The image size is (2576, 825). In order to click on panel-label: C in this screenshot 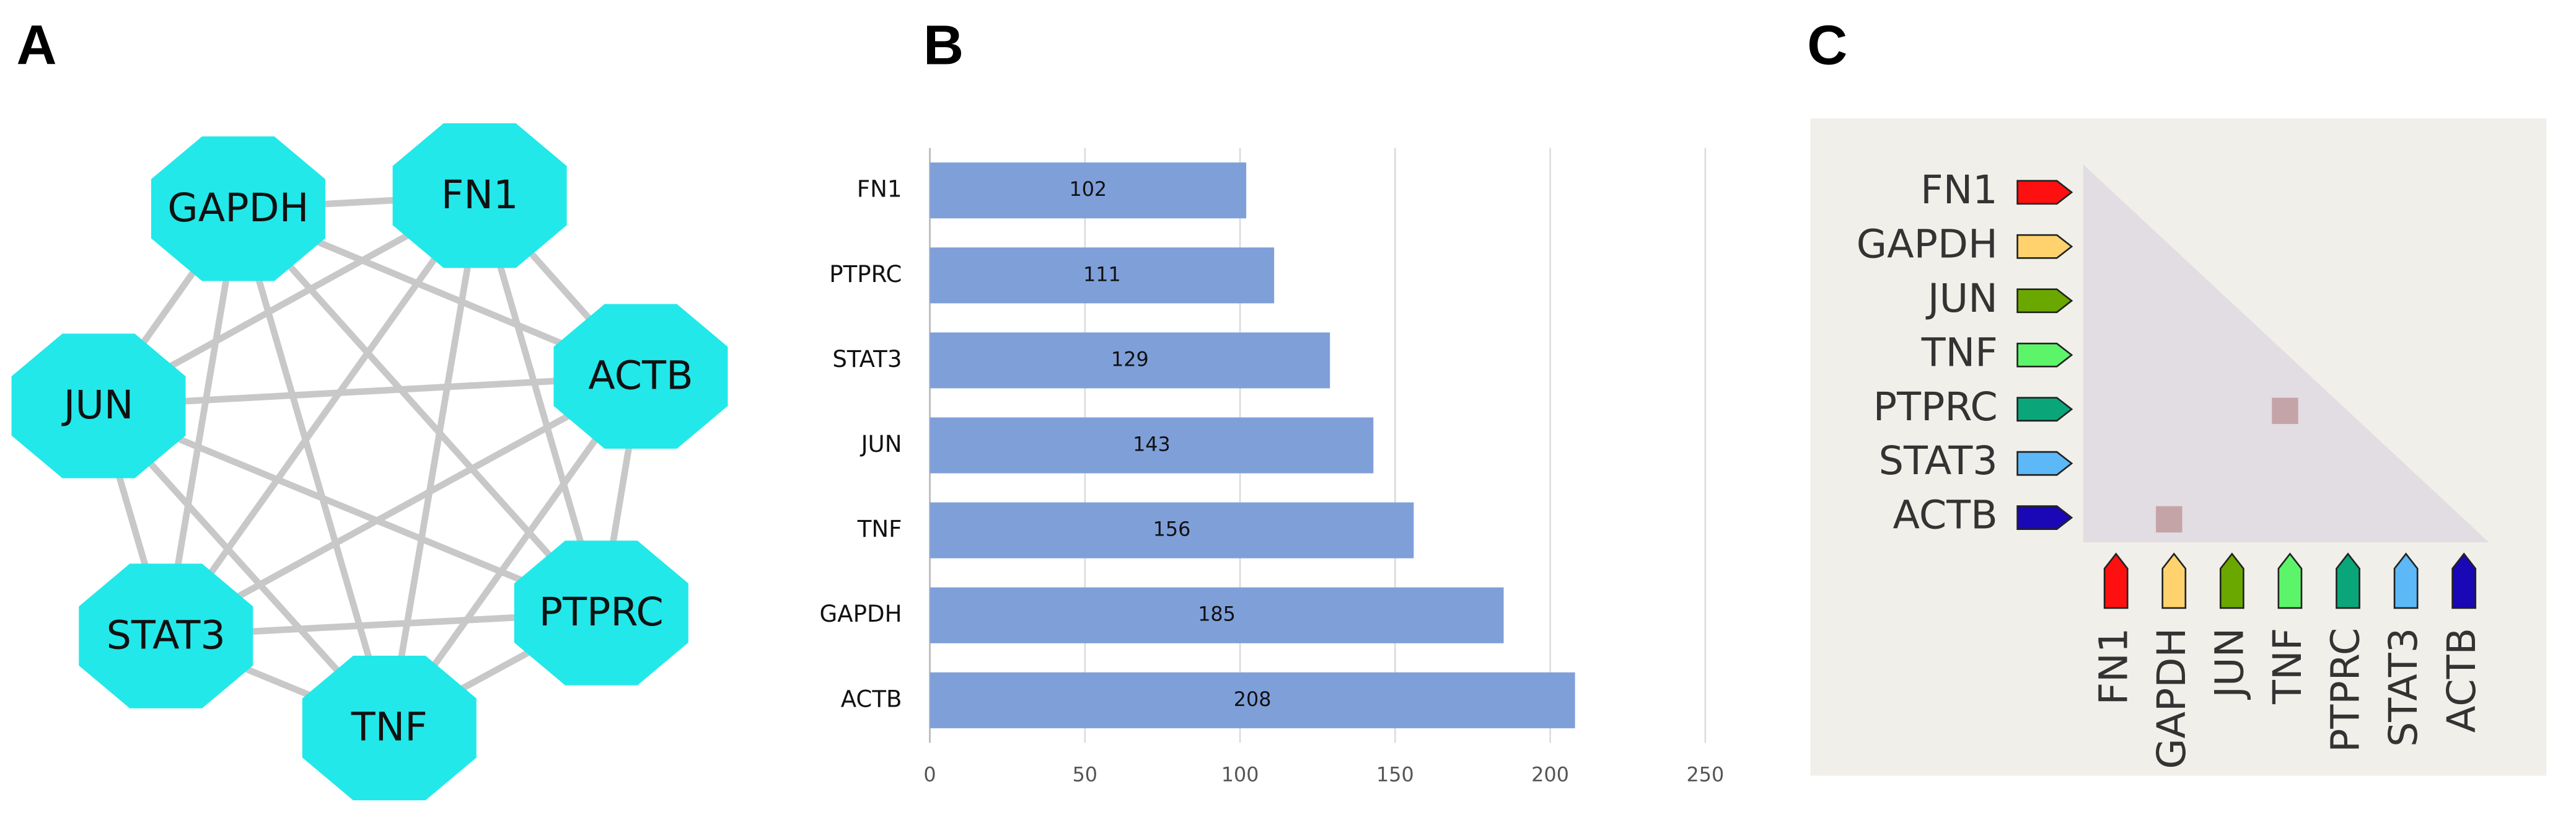, I will do `click(1827, 45)`.